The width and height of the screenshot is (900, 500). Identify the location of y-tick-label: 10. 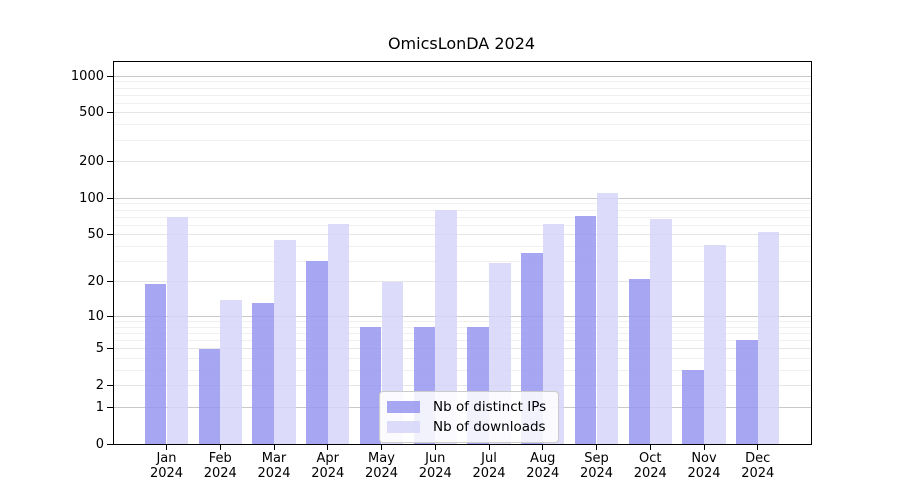
(95, 316).